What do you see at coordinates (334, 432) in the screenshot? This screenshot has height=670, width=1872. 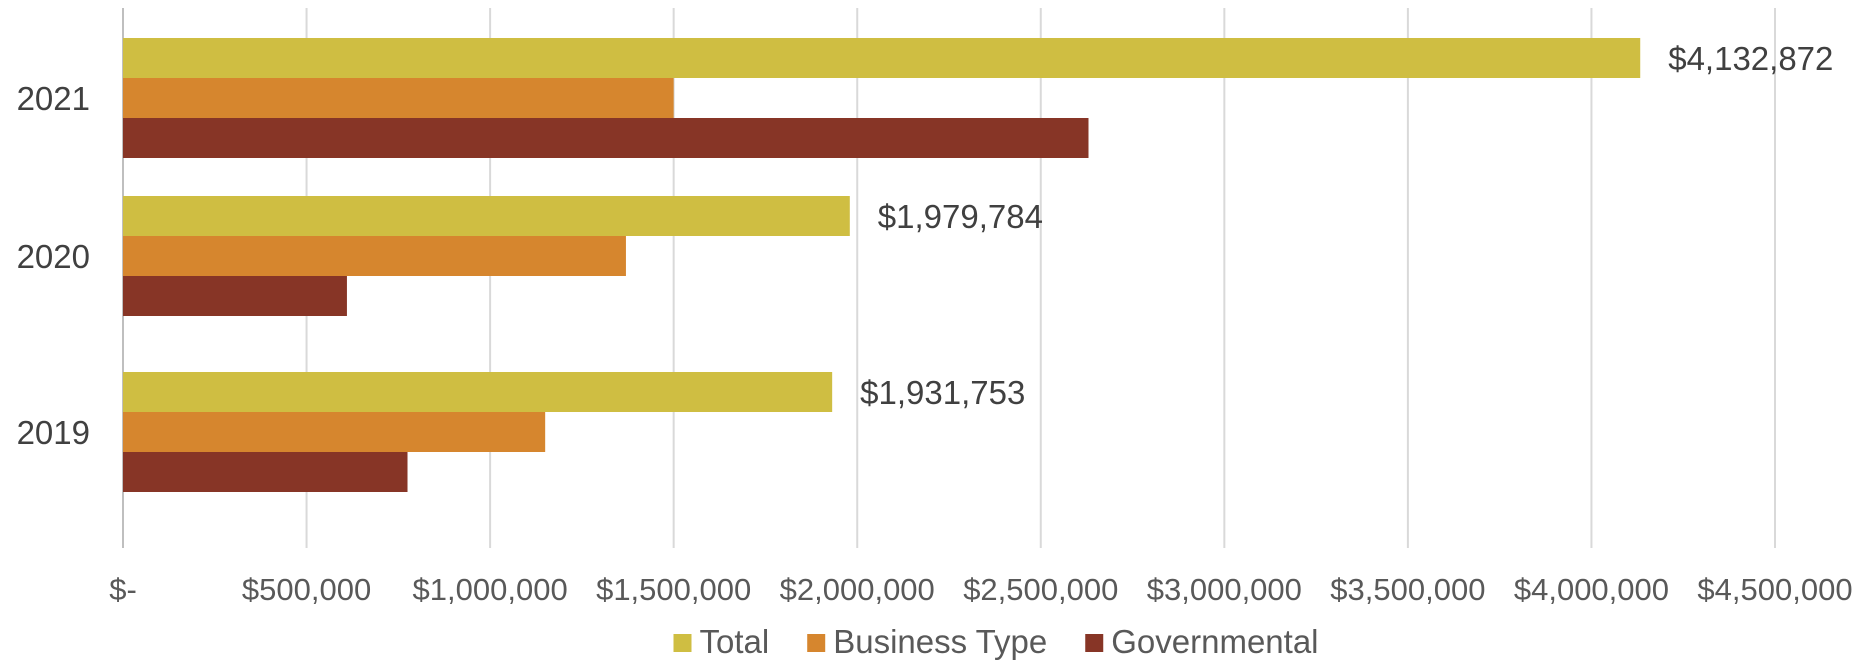 I see `bar-business-type-2019` at bounding box center [334, 432].